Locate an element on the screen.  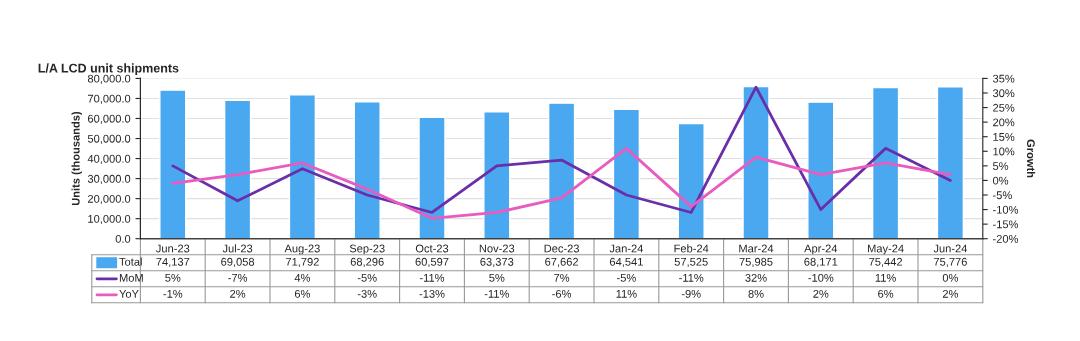
y-tick-label: 40,000.0 is located at coordinates (109, 159).